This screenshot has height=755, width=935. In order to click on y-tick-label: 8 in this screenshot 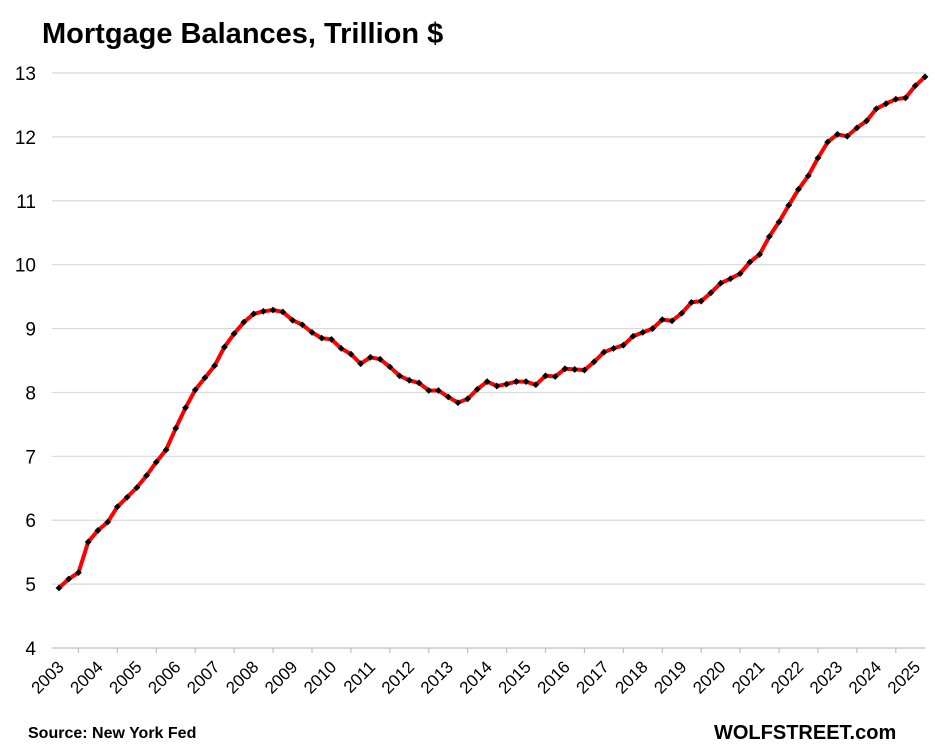, I will do `click(30, 393)`.